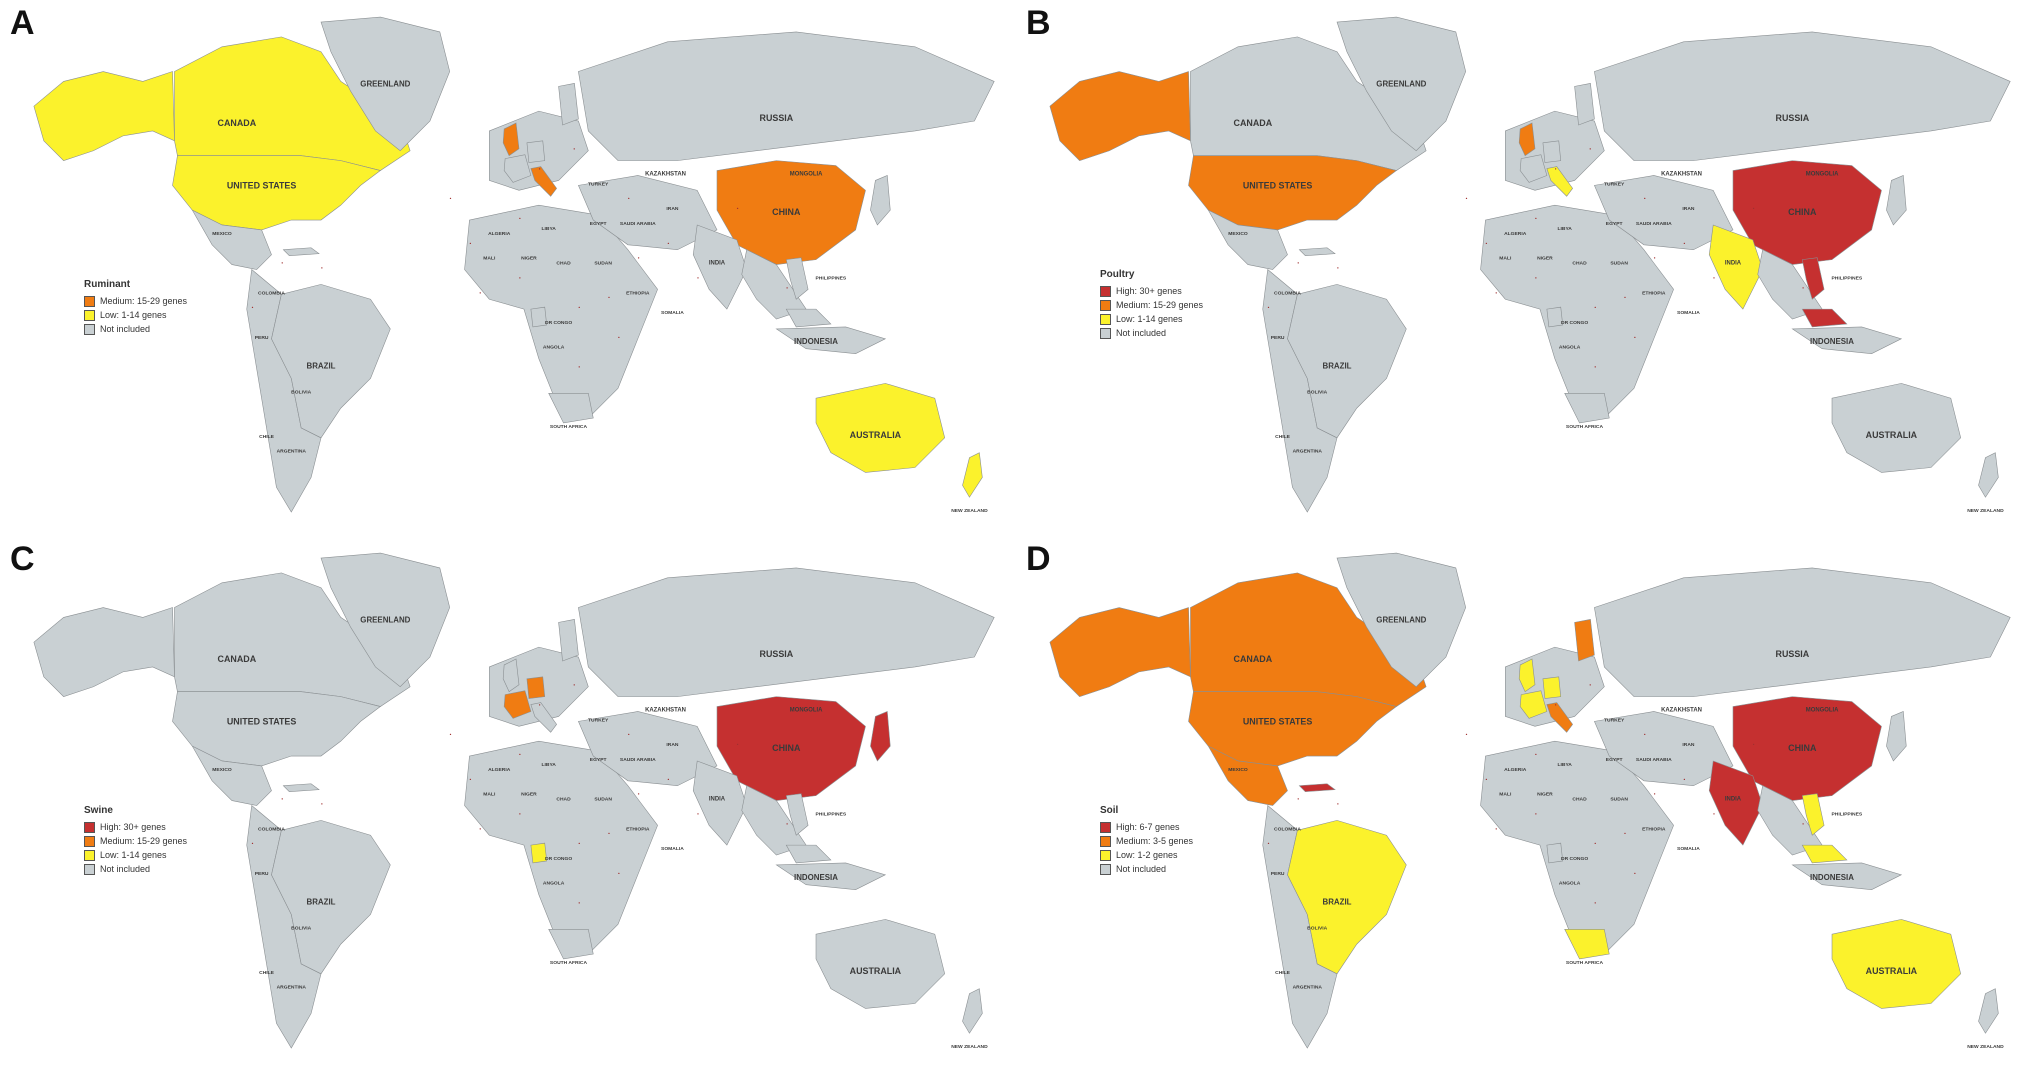 The height and width of the screenshot is (1071, 2033). Describe the element at coordinates (1896, 964) in the screenshot. I see `region-australia` at that location.